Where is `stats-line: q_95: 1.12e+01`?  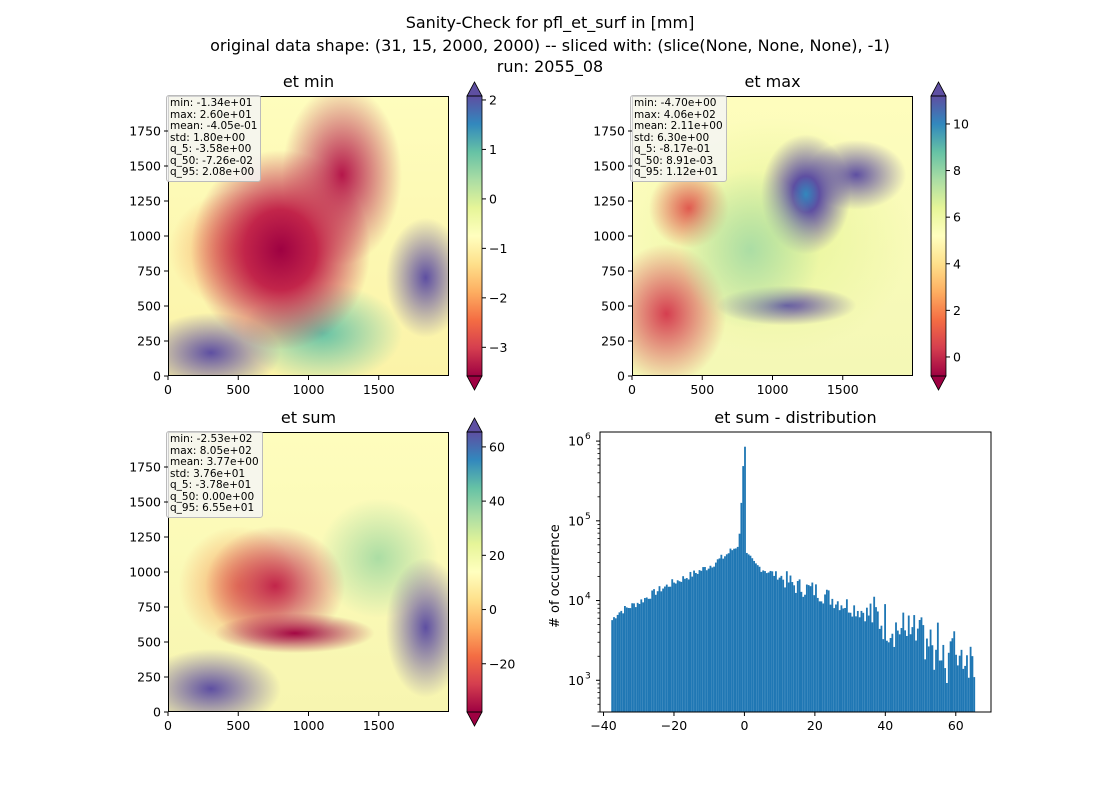 stats-line: q_95: 1.12e+01 is located at coordinates (676, 172).